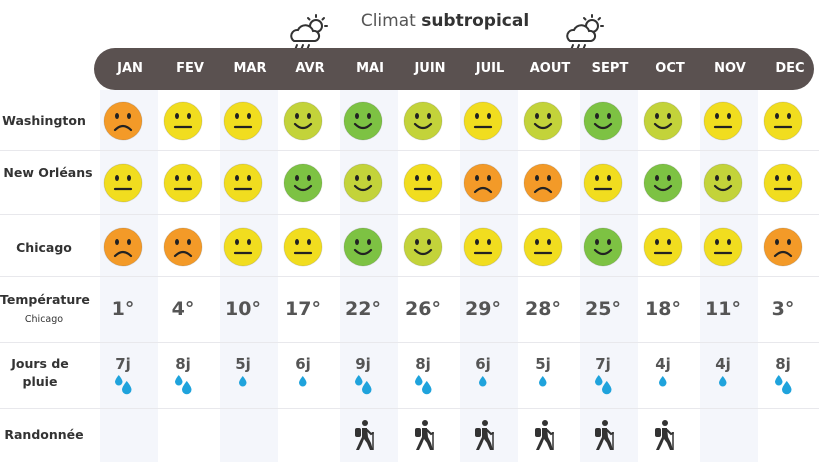 This screenshot has width=819, height=462. I want to click on temperature-value: 3°, so click(783, 309).